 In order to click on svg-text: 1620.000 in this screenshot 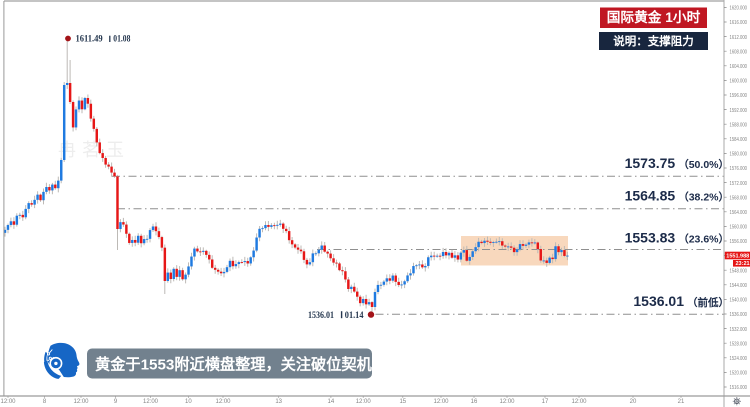, I will do `click(739, 9)`.